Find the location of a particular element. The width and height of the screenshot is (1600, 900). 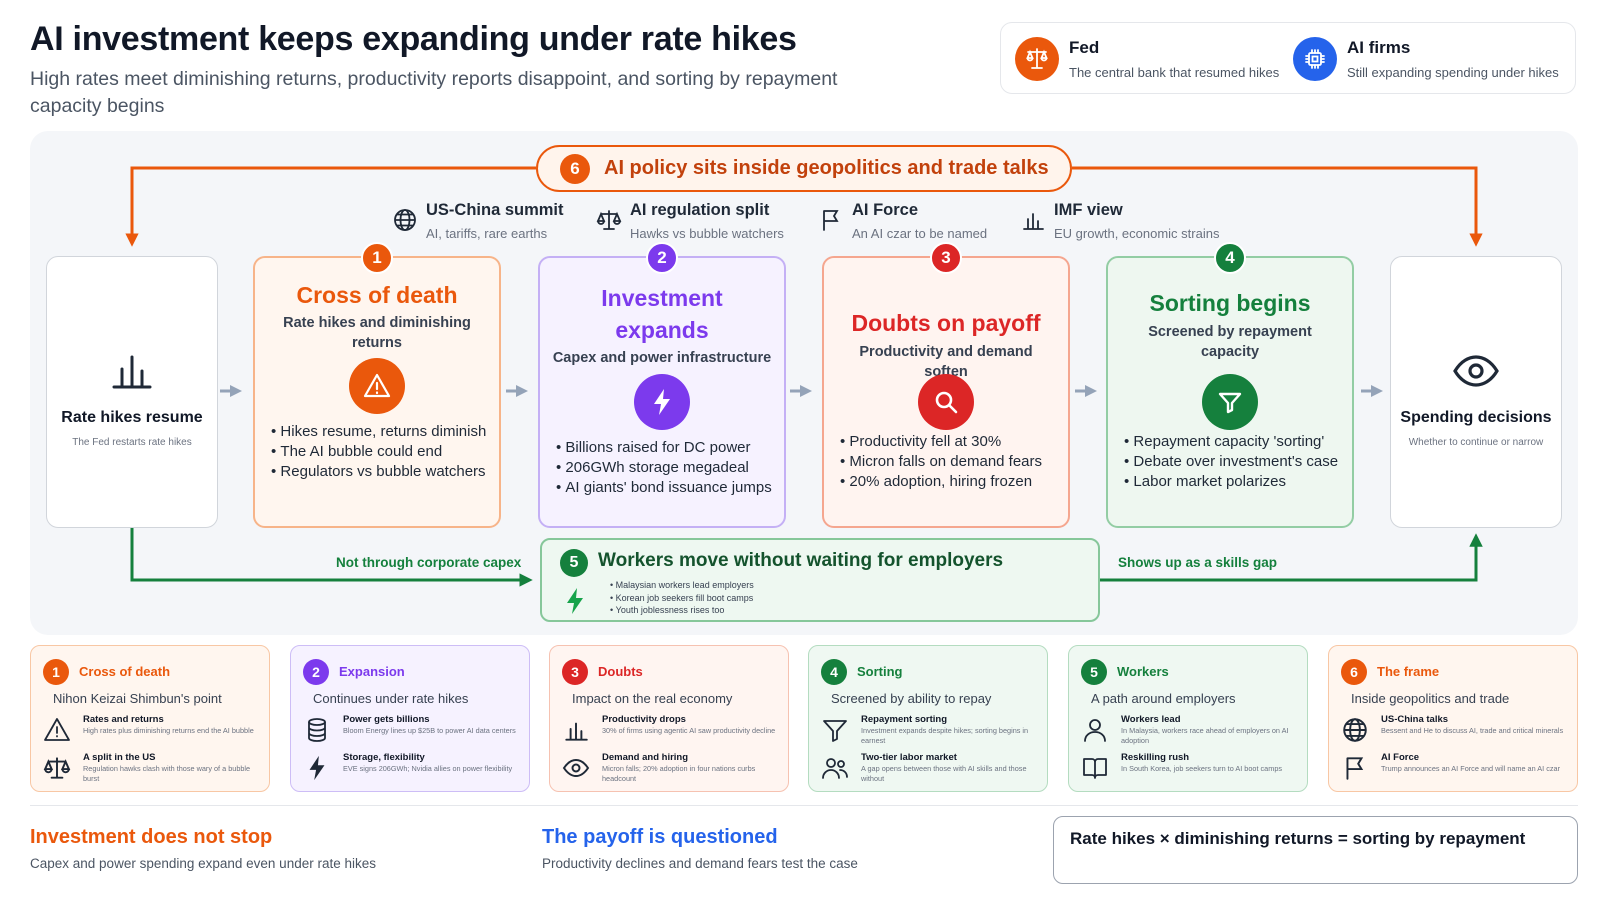

detail-item-head: US-China talks is located at coordinates (1415, 719).